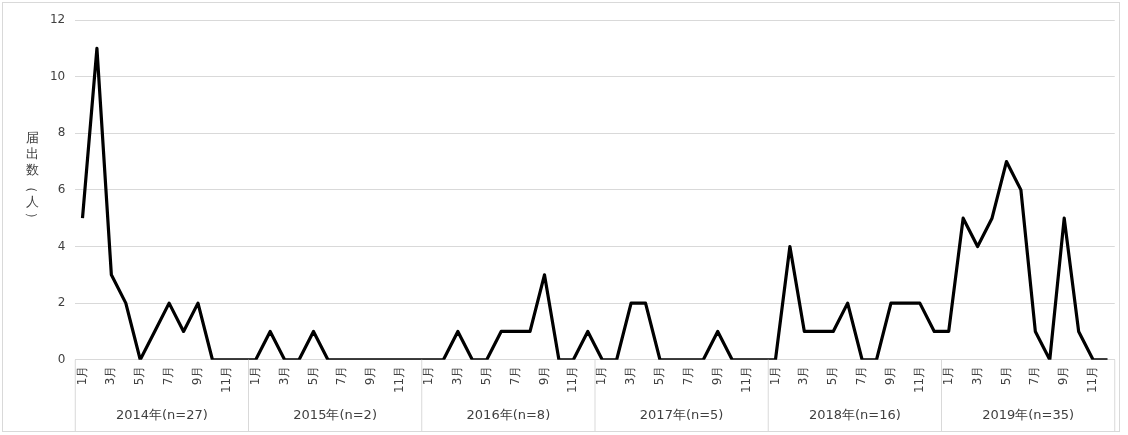 The height and width of the screenshot is (435, 1128). I want to click on text: 2014年(n=27), so click(161, 415).